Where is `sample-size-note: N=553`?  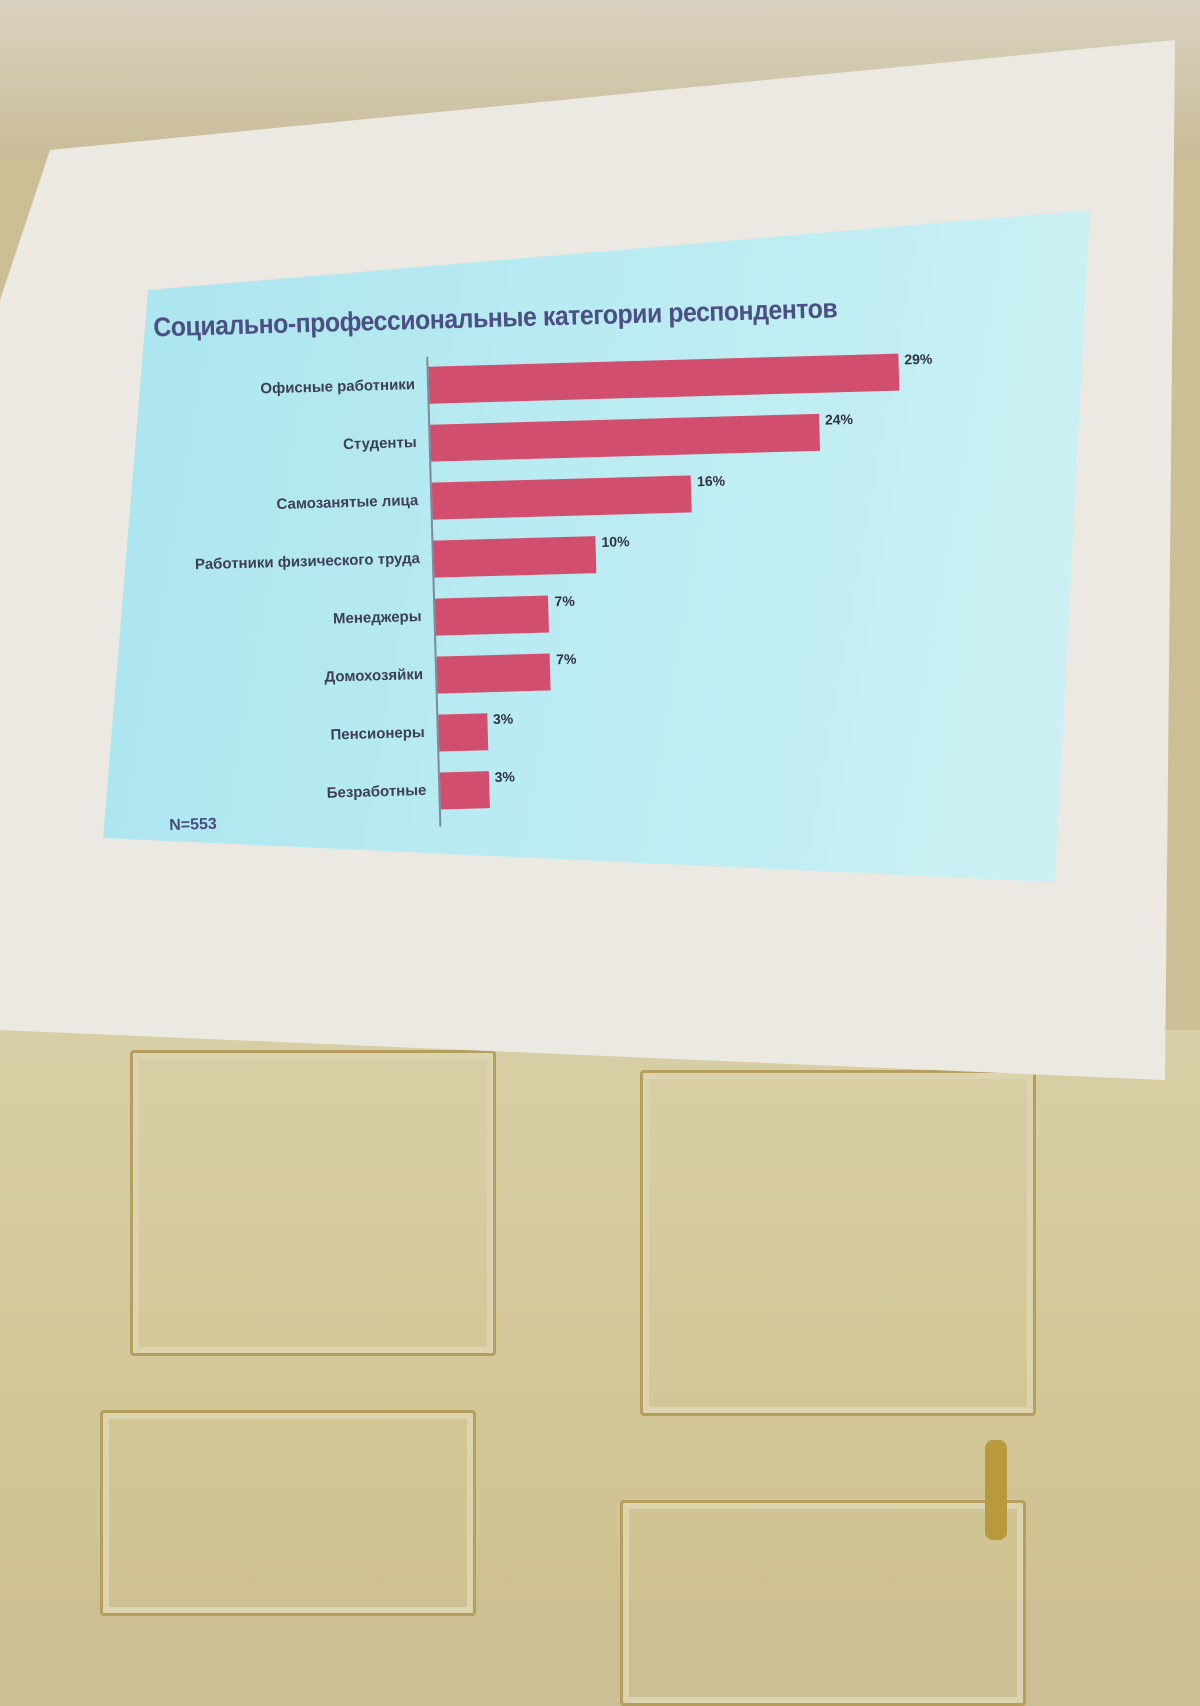 sample-size-note: N=553 is located at coordinates (193, 825).